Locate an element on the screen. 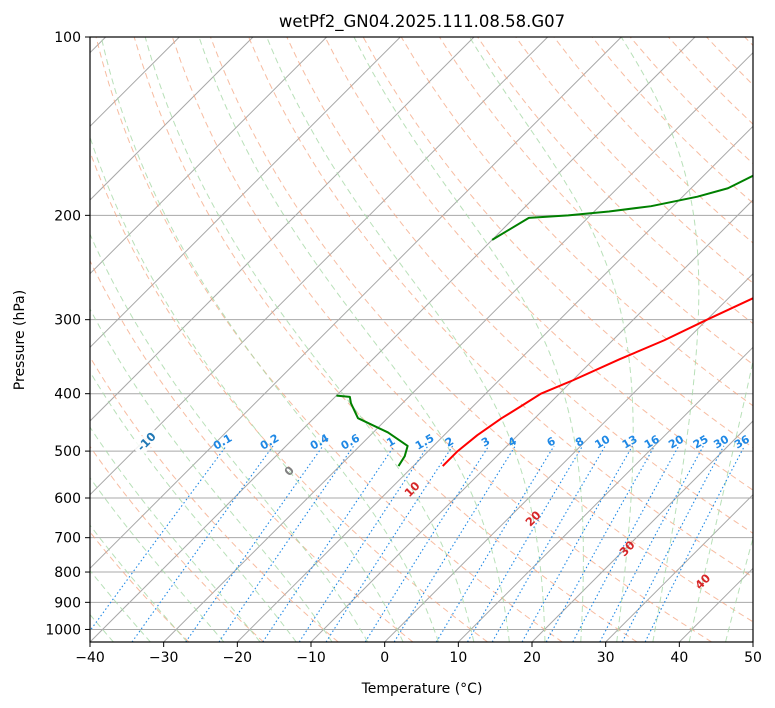 This screenshot has height=708, width=775. dry-adiabat-label-group: -30 is located at coordinates (2, 375).